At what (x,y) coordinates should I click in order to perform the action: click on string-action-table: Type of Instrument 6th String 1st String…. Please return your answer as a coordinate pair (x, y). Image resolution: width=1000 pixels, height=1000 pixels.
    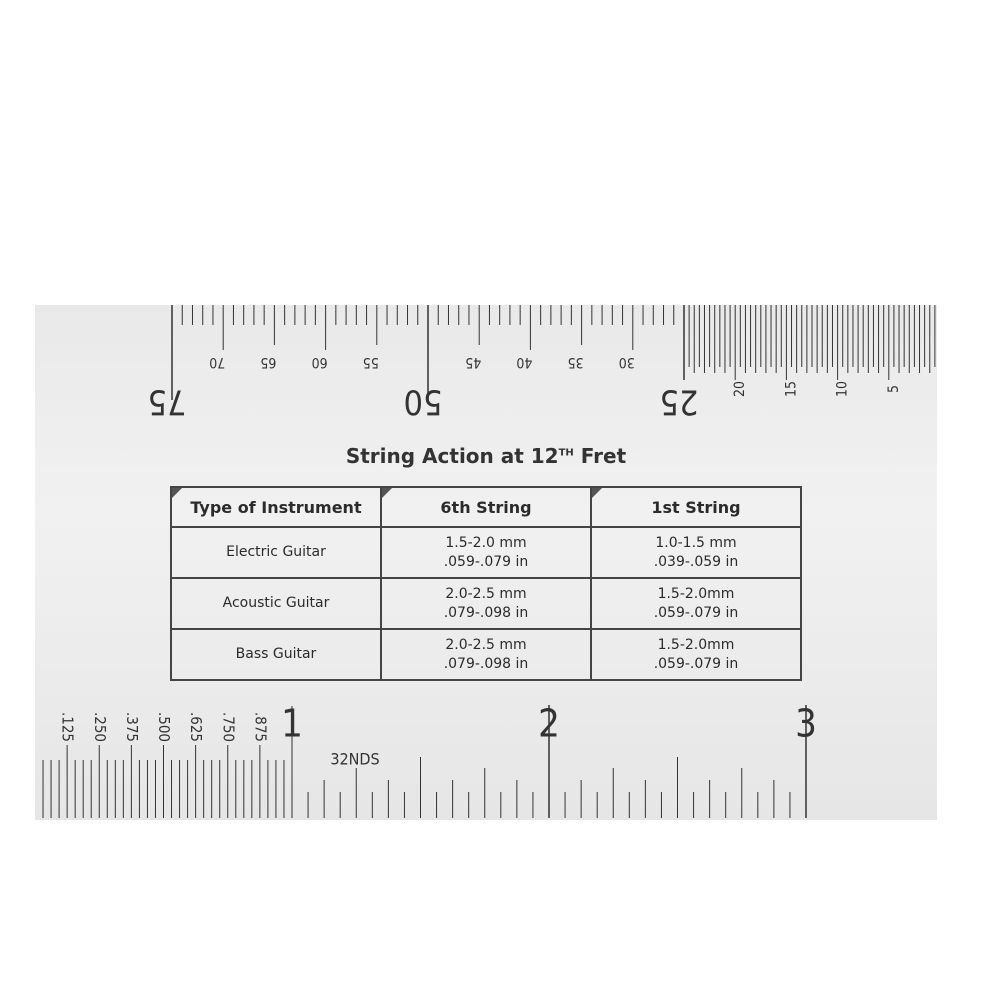
    Looking at the image, I should click on (486, 583).